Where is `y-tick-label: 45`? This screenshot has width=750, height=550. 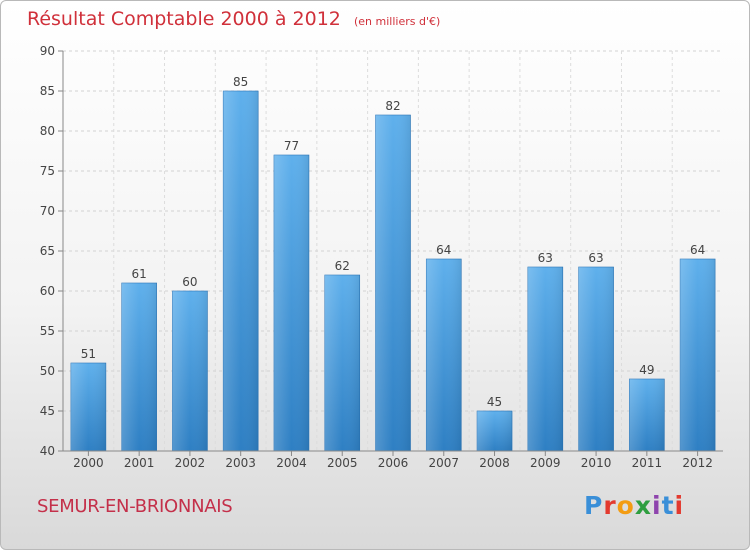
y-tick-label: 45 is located at coordinates (47, 411).